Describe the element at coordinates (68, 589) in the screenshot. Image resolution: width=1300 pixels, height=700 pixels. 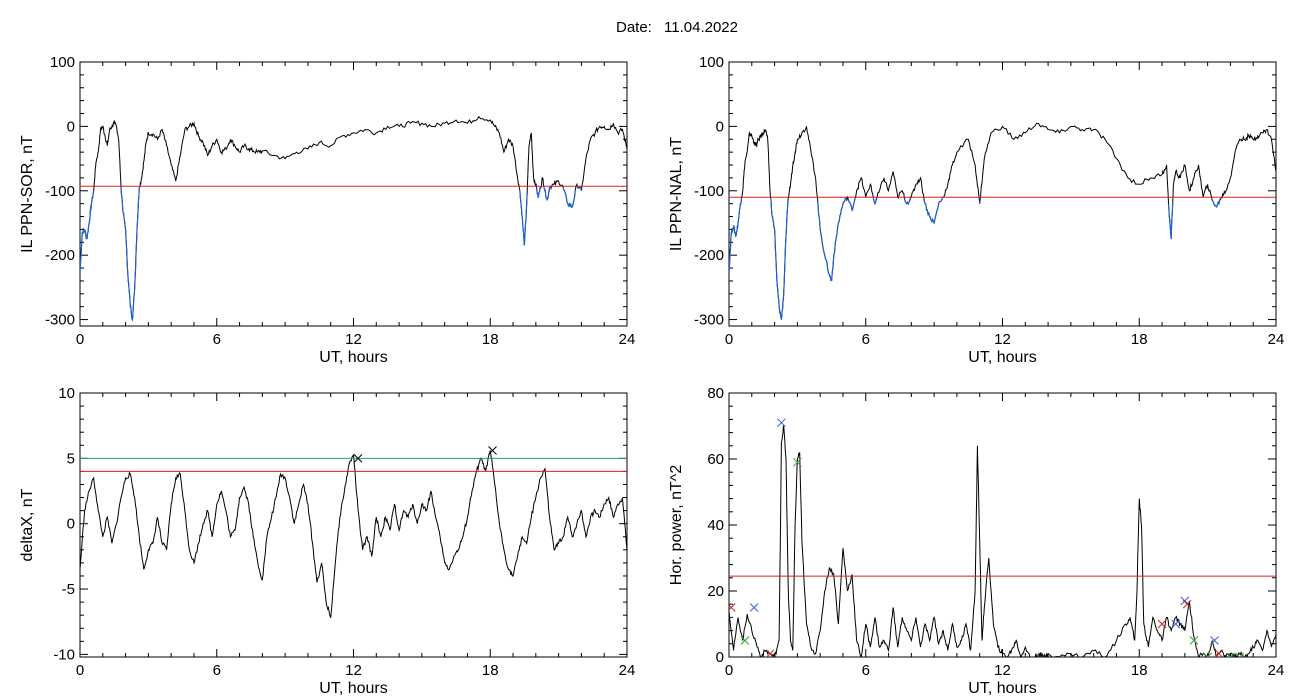
I see `y-tick-label: -5` at that location.